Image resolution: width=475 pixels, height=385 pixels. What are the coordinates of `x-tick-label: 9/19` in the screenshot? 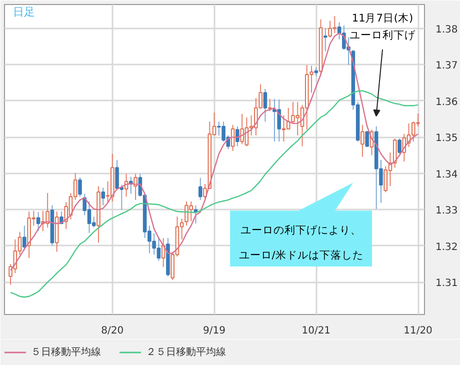 It's located at (214, 331).